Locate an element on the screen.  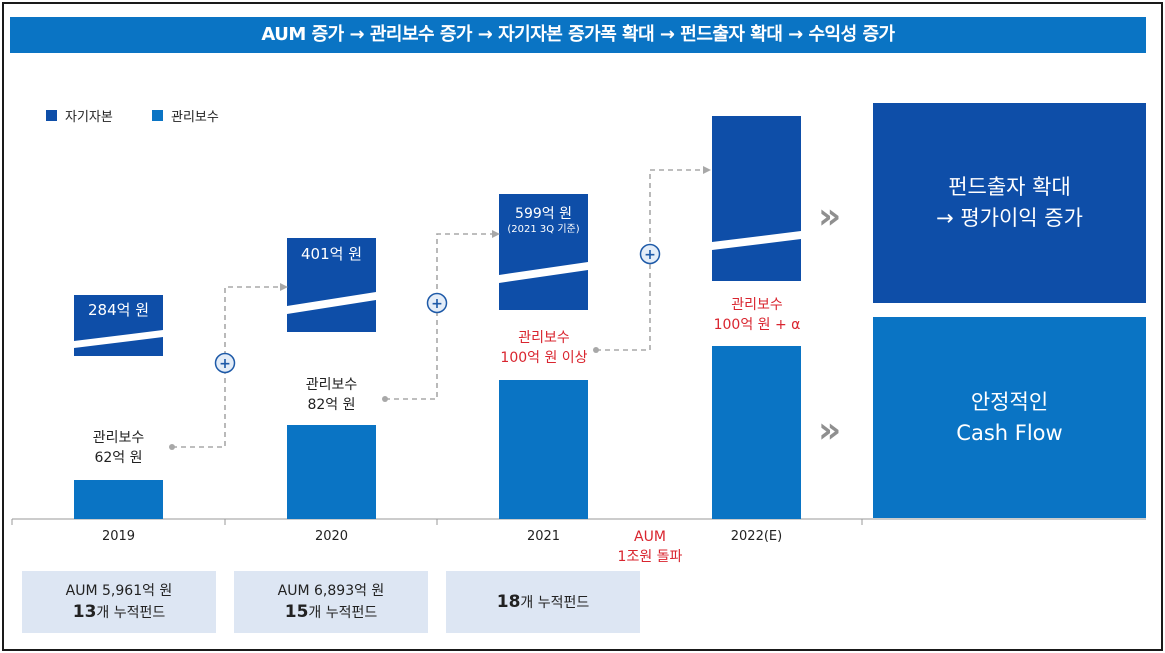
aum-box-2019: AUM 5,961억 원 13개 누적펀드 is located at coordinates (119, 602).